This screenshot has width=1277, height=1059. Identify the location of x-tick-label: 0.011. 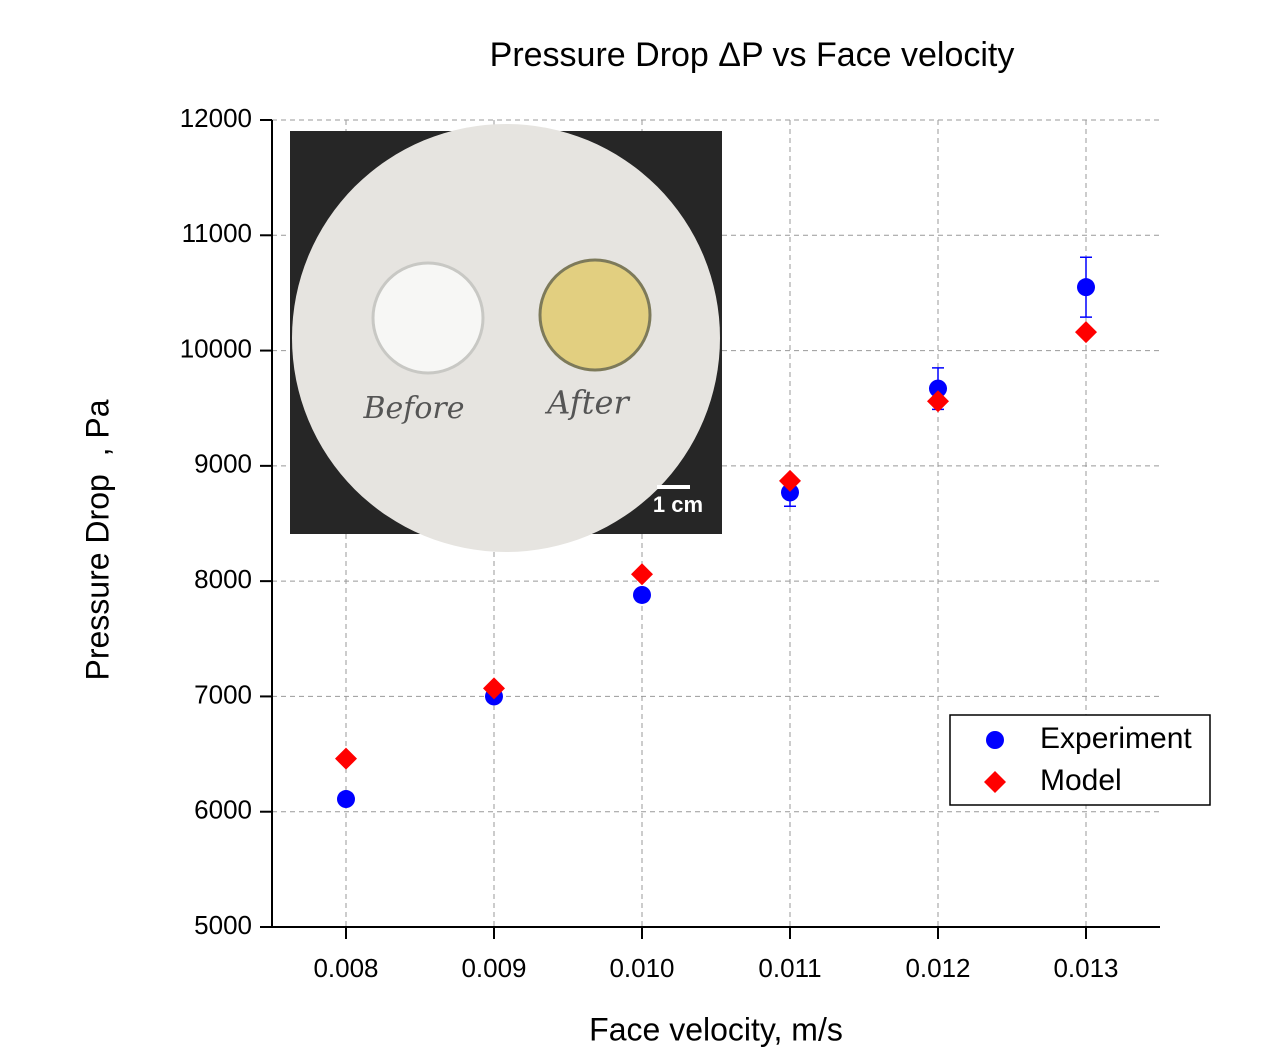
(789, 968).